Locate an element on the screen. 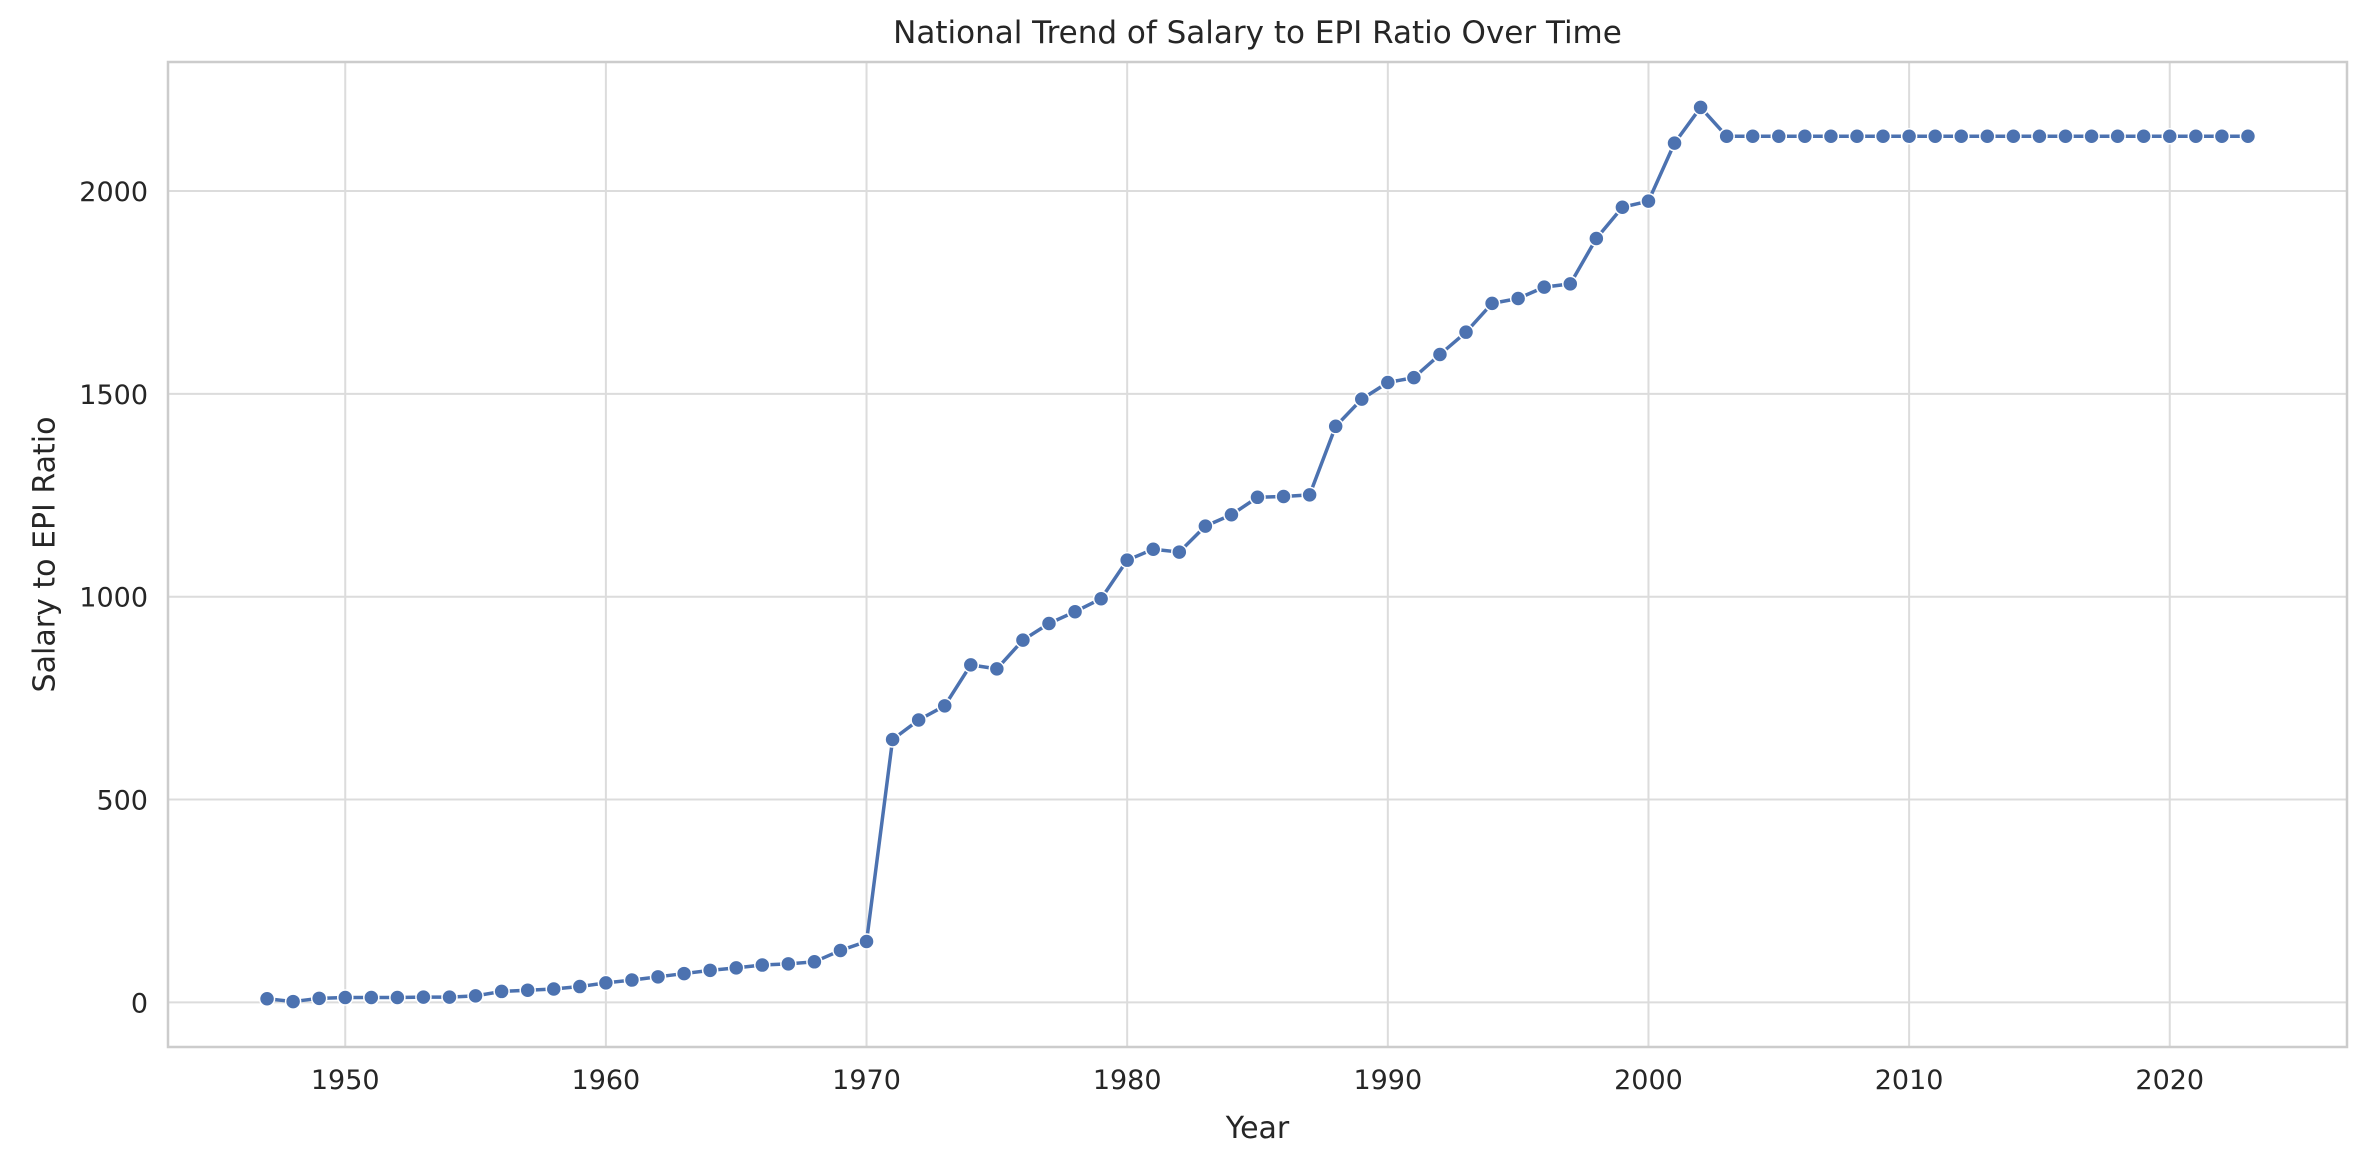 This screenshot has width=2368, height=1168. x-tick-label: 1970 is located at coordinates (866, 1080).